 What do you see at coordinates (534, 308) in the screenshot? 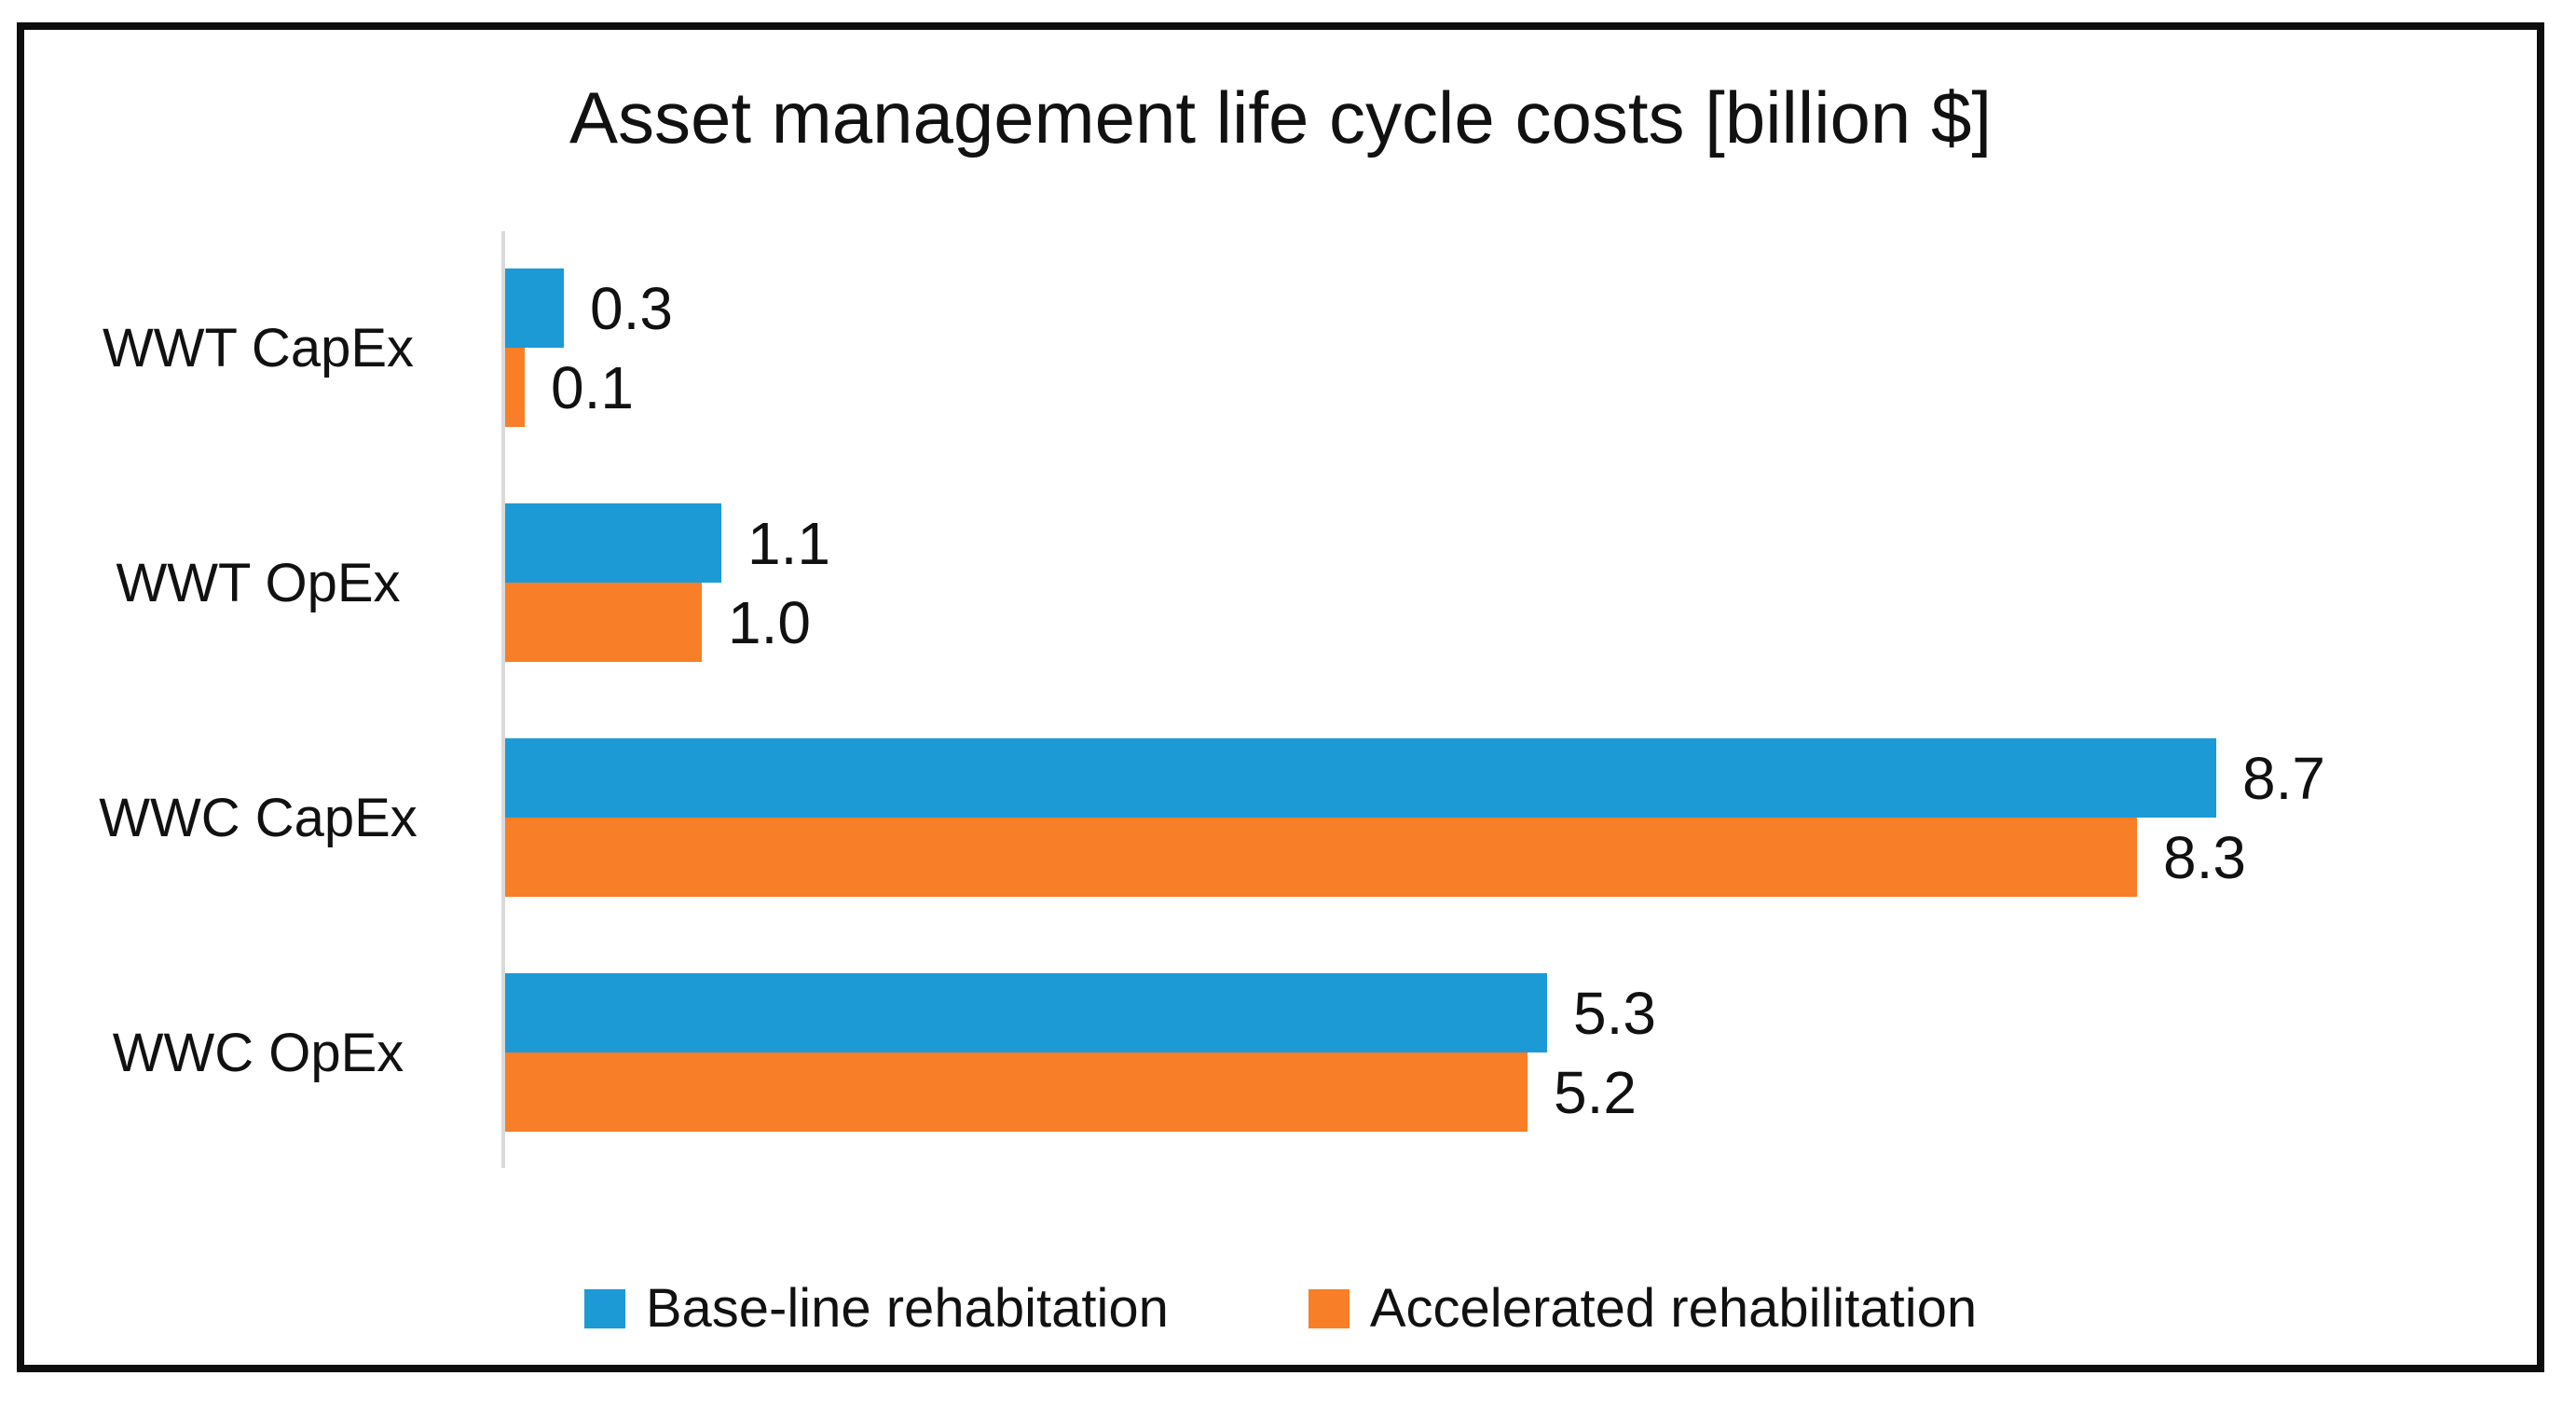
I see `bar-base-line-rehabitation-wwt-capex` at bounding box center [534, 308].